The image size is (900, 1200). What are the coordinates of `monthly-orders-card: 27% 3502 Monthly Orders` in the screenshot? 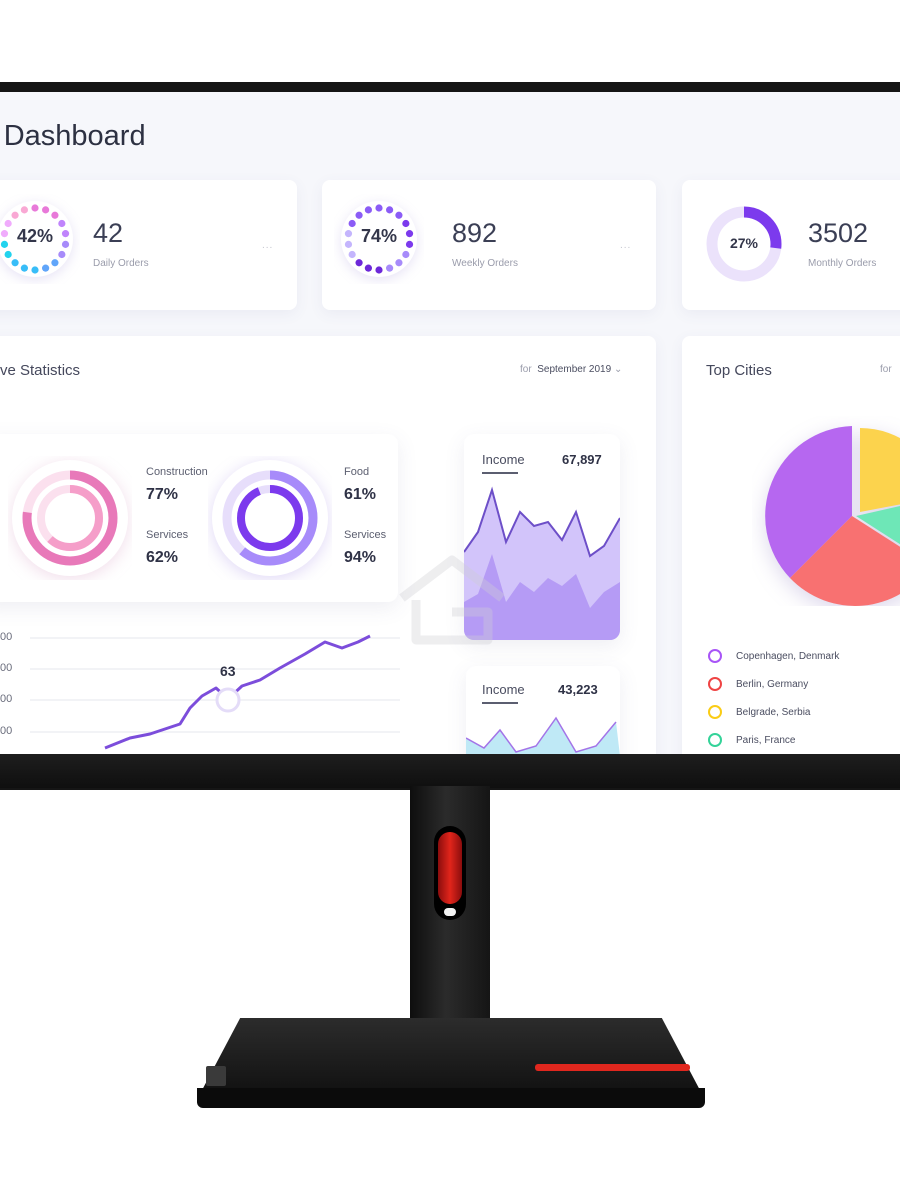 It's located at (791, 245).